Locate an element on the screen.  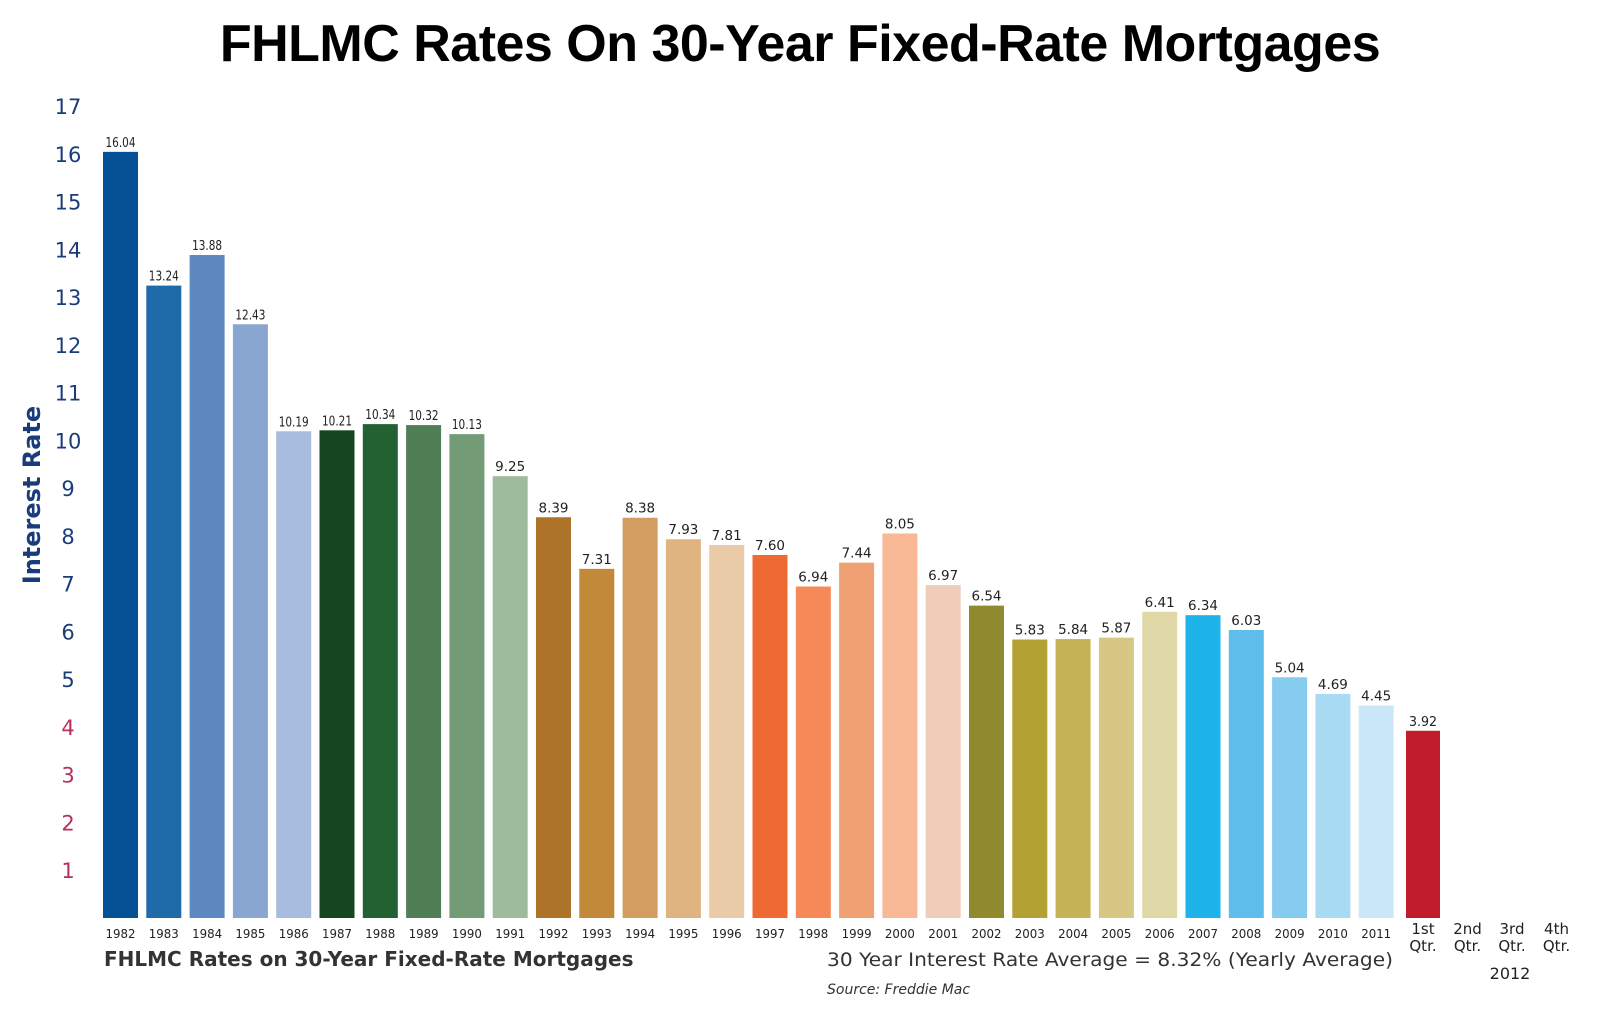
bar-2012-q1 is located at coordinates (1423, 824).